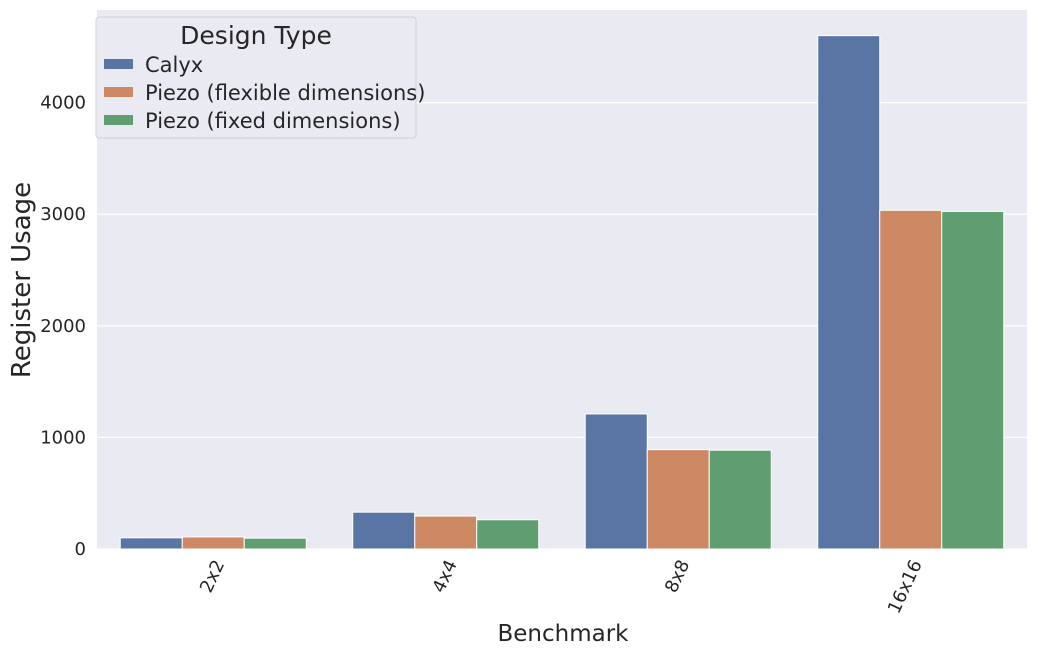 The width and height of the screenshot is (1038, 656). Describe the element at coordinates (445, 576) in the screenshot. I see `x-tick-label: 4x4` at that location.